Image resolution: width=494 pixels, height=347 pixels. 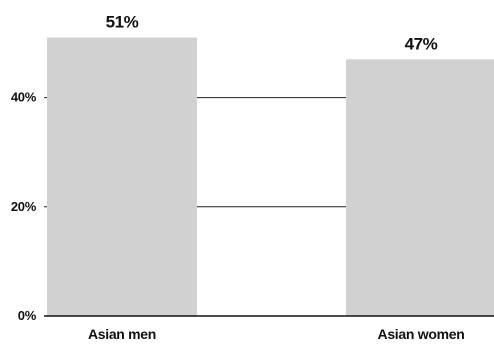 What do you see at coordinates (24, 206) in the screenshot?
I see `y-tick-label-20: 20%` at bounding box center [24, 206].